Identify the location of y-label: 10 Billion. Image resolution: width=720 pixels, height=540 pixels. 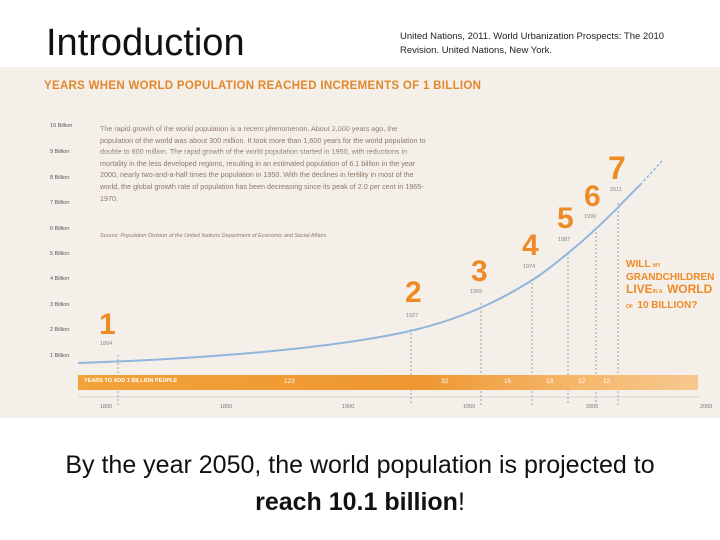
(61, 126).